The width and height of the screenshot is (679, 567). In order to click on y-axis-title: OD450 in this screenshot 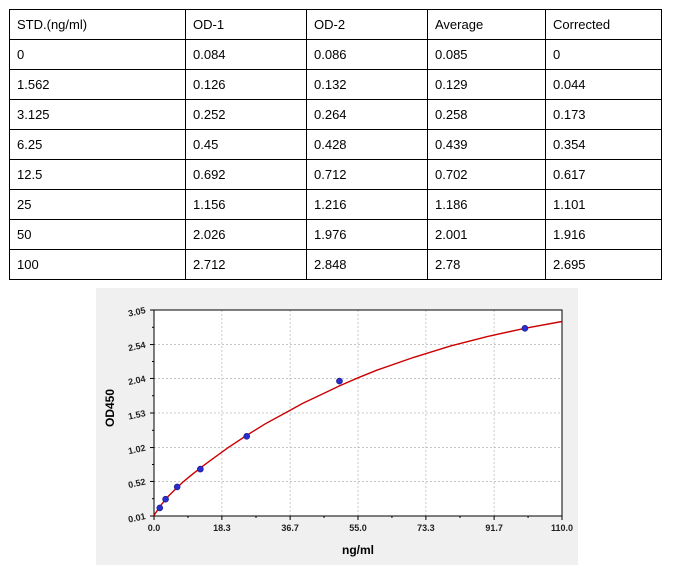, I will do `click(110, 408)`.